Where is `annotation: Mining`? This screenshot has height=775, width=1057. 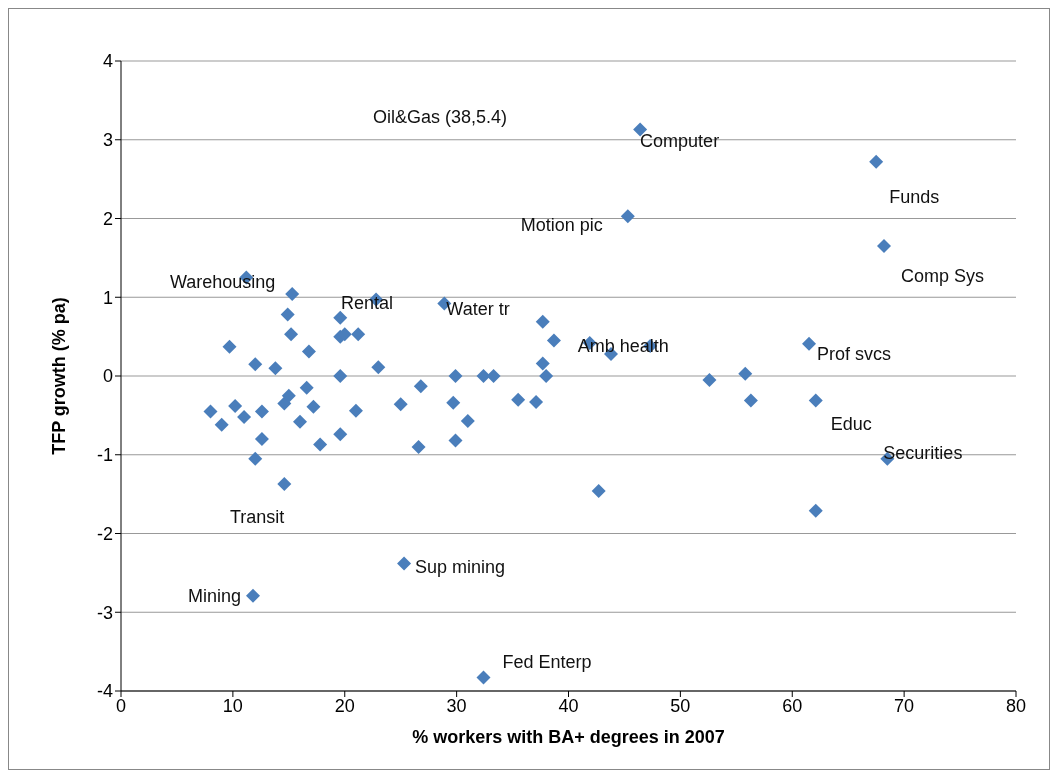
annotation: Mining is located at coordinates (214, 595).